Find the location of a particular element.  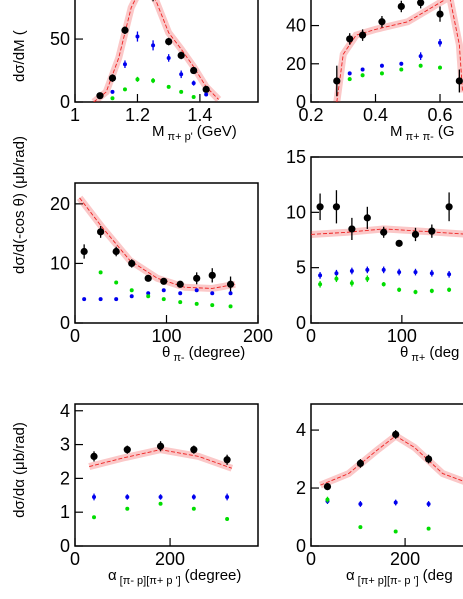

x-tick-label: 0.4 is located at coordinates (375, 115).